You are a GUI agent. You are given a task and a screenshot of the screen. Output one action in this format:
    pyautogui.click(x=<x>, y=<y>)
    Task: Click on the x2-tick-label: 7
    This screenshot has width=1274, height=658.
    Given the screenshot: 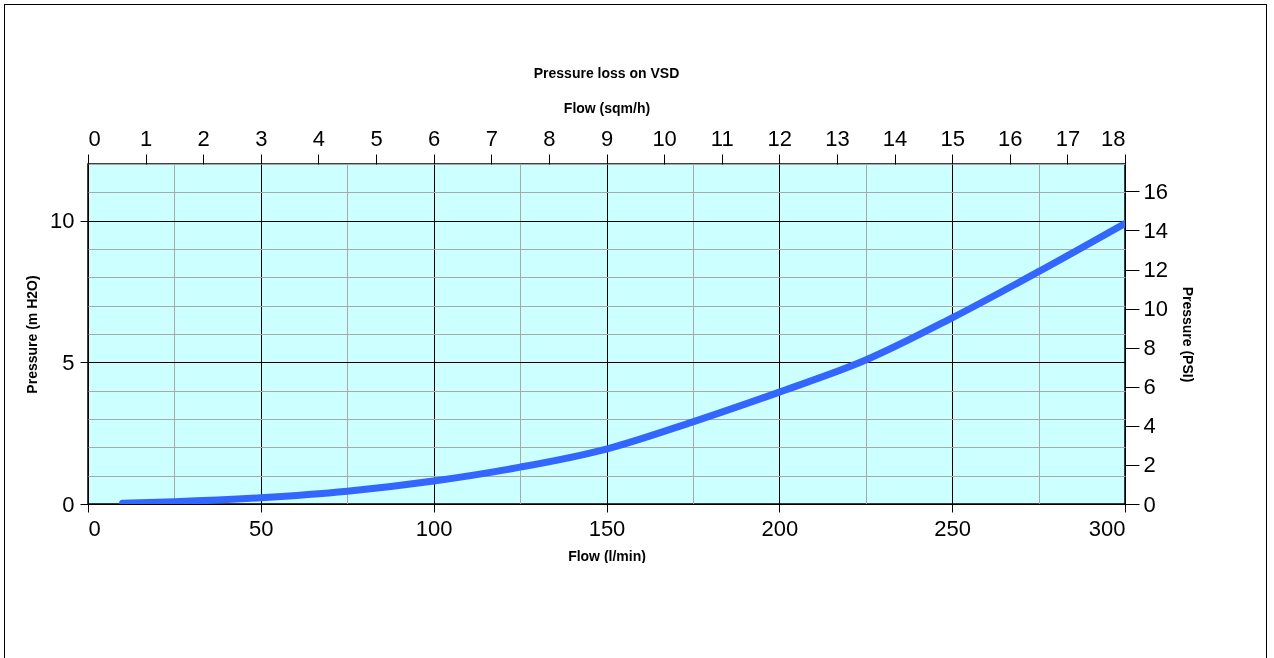 What is the action you would take?
    pyautogui.click(x=491, y=138)
    